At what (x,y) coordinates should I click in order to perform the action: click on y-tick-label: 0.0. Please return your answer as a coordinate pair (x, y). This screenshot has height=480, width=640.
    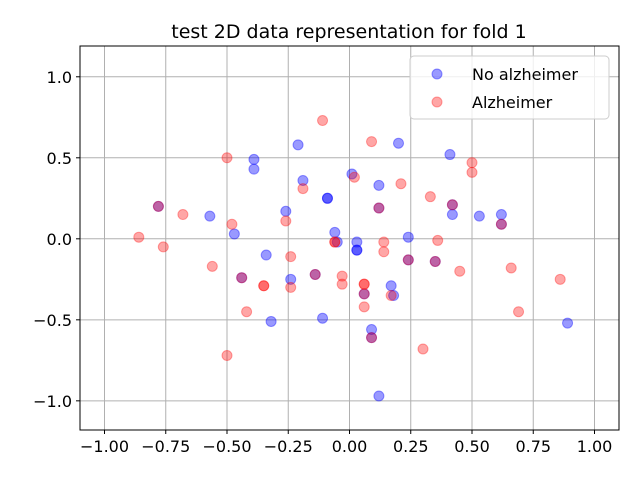
    Looking at the image, I should click on (59, 239).